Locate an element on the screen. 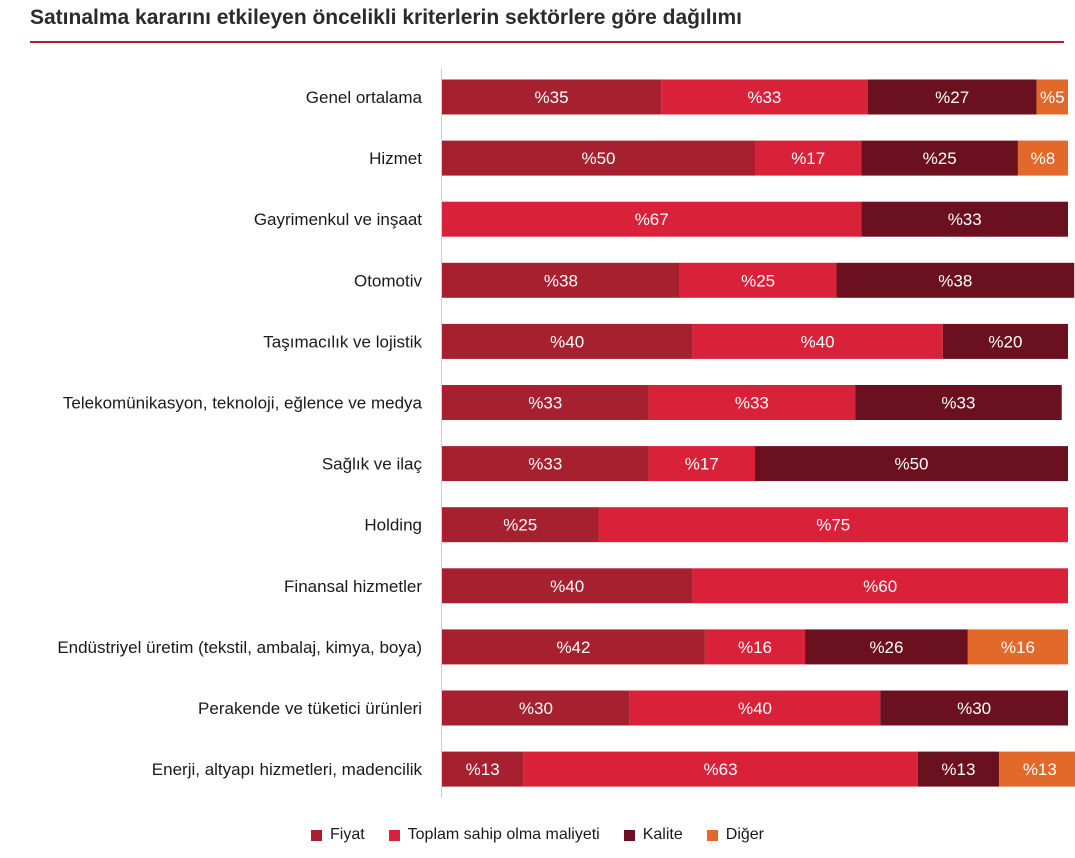 The height and width of the screenshot is (858, 1075). category-label: Gayrimenkul ve inşaat is located at coordinates (338, 219).